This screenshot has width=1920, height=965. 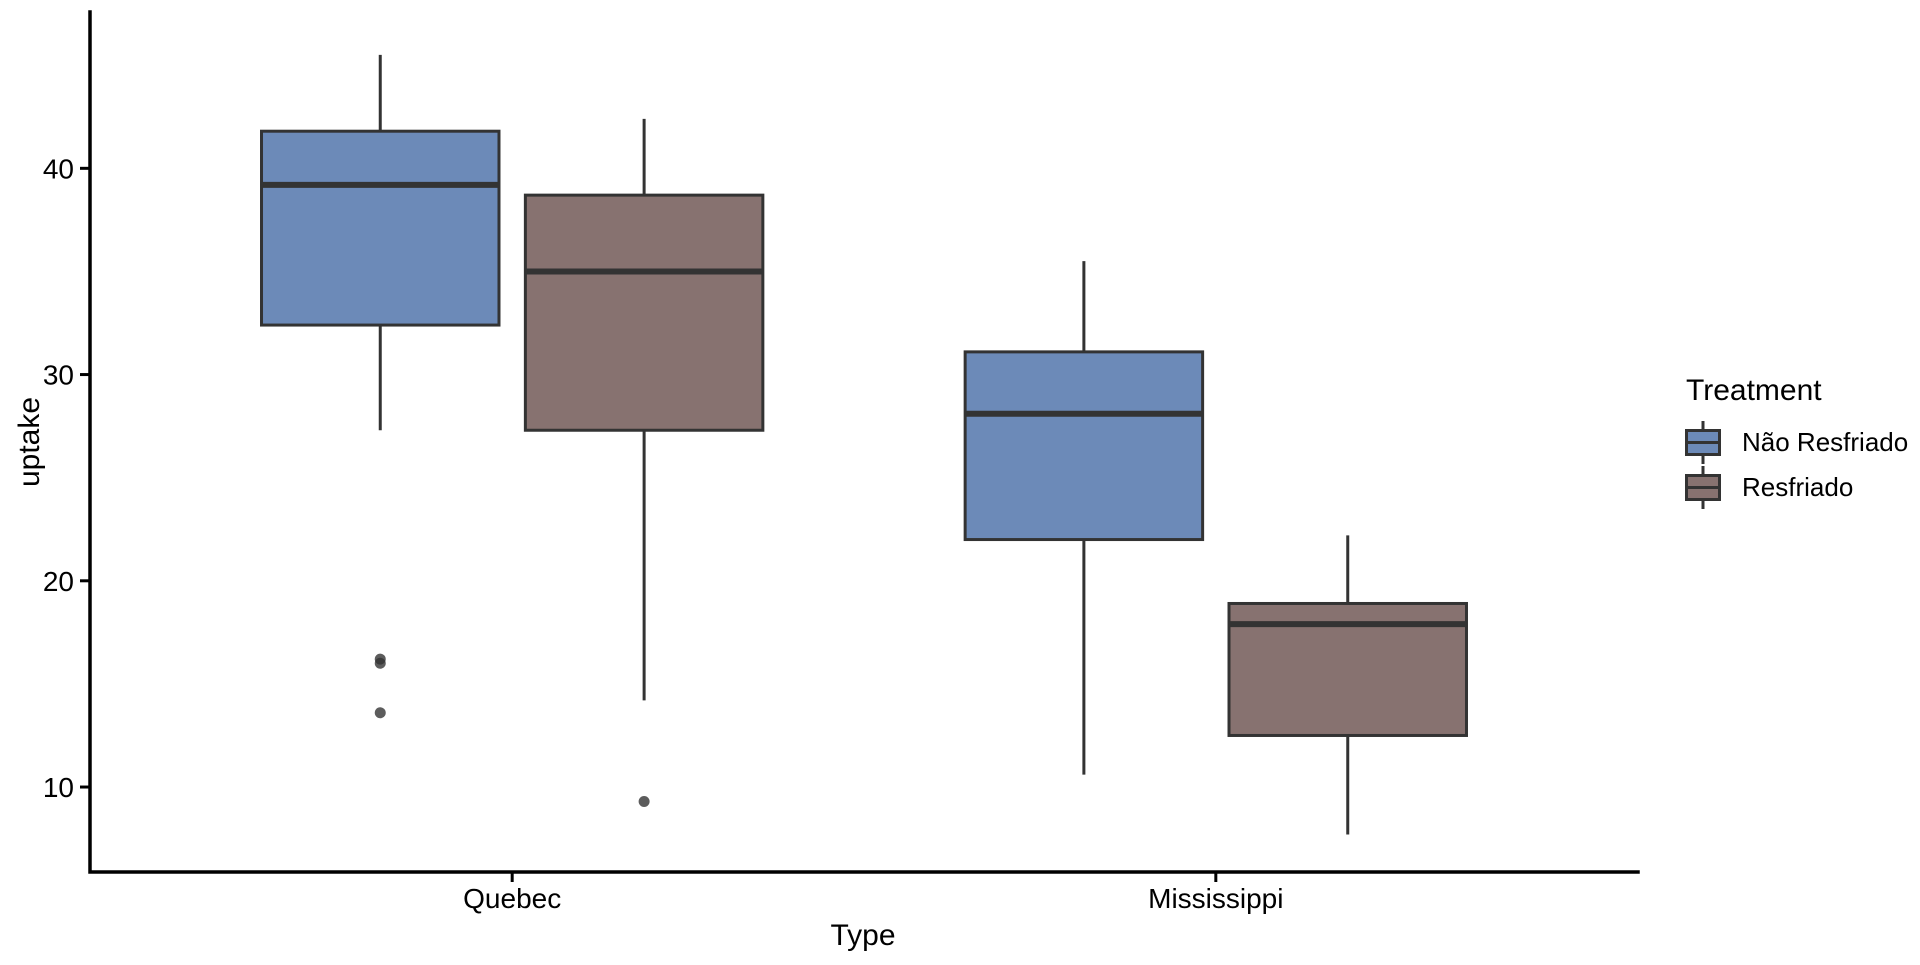 What do you see at coordinates (58, 168) in the screenshot?
I see `y-tick-label: 40` at bounding box center [58, 168].